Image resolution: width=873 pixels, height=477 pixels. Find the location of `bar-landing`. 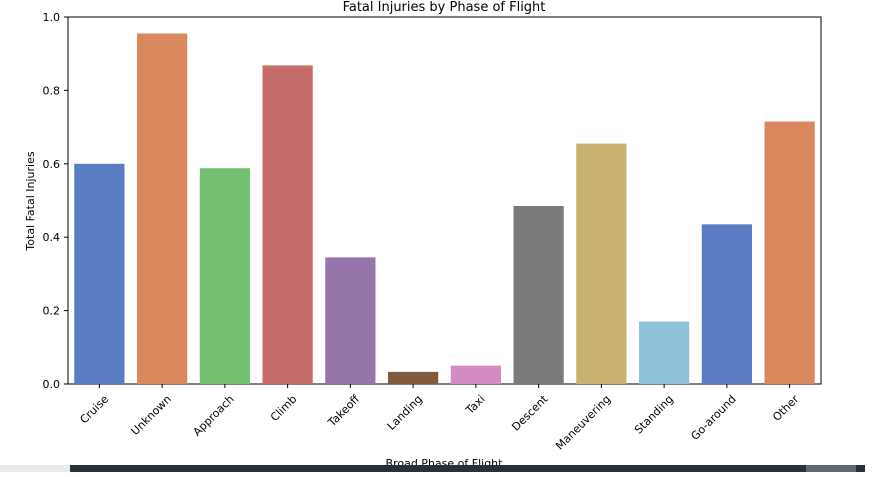

bar-landing is located at coordinates (413, 377).